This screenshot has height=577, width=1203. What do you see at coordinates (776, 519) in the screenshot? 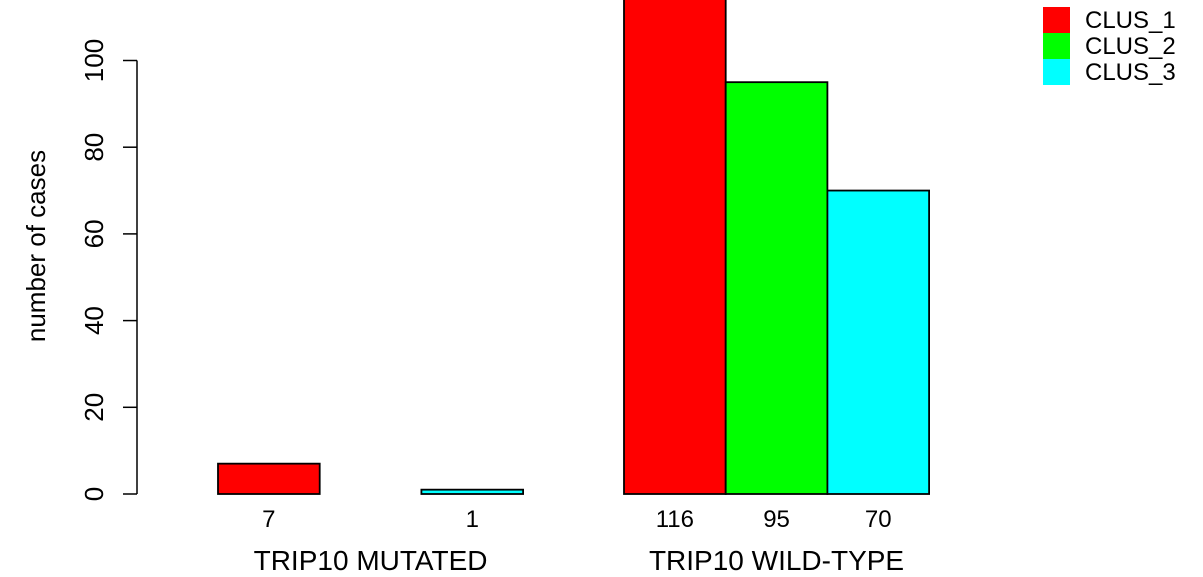
I see `bar-value-label: 95` at bounding box center [776, 519].